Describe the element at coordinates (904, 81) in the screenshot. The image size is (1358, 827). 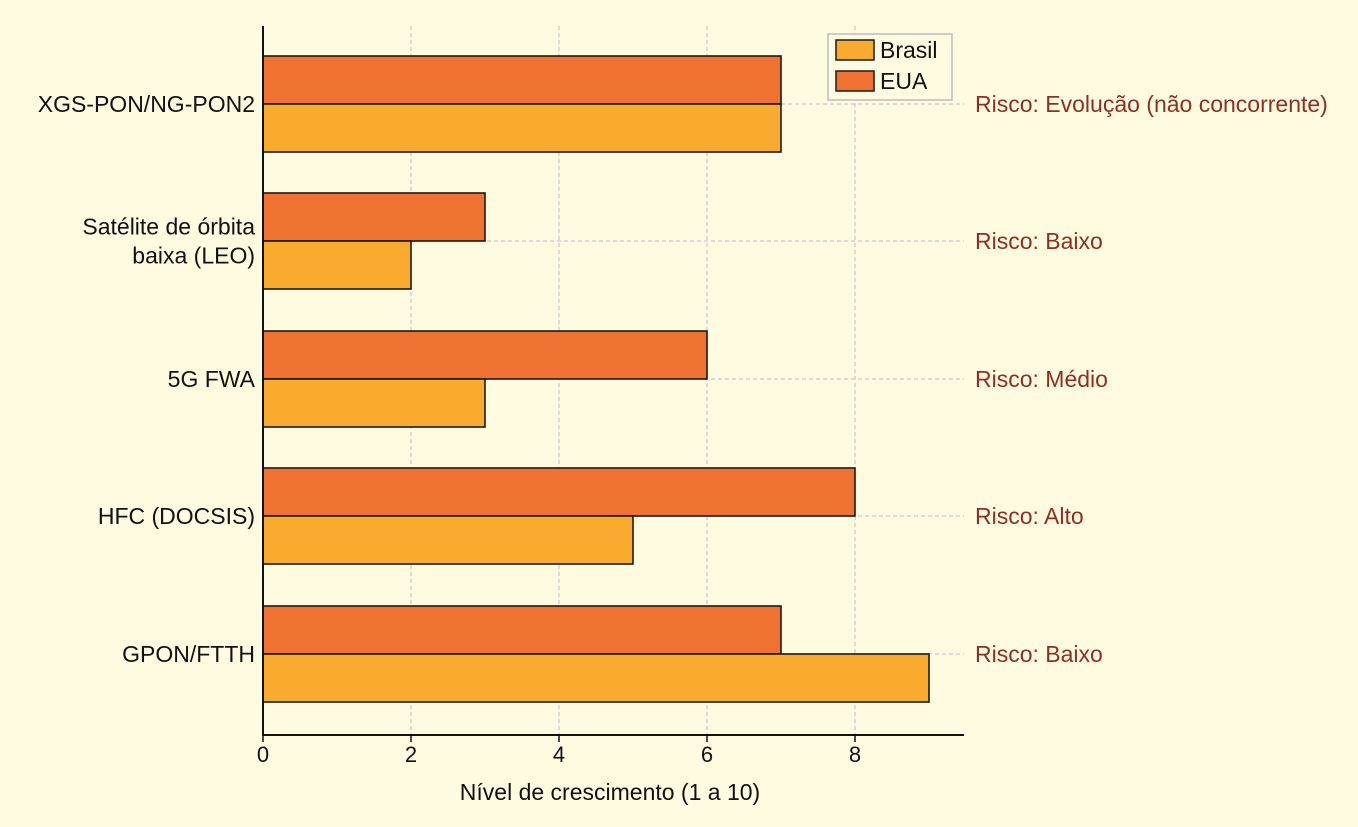
I see `legend-label: EUA` at that location.